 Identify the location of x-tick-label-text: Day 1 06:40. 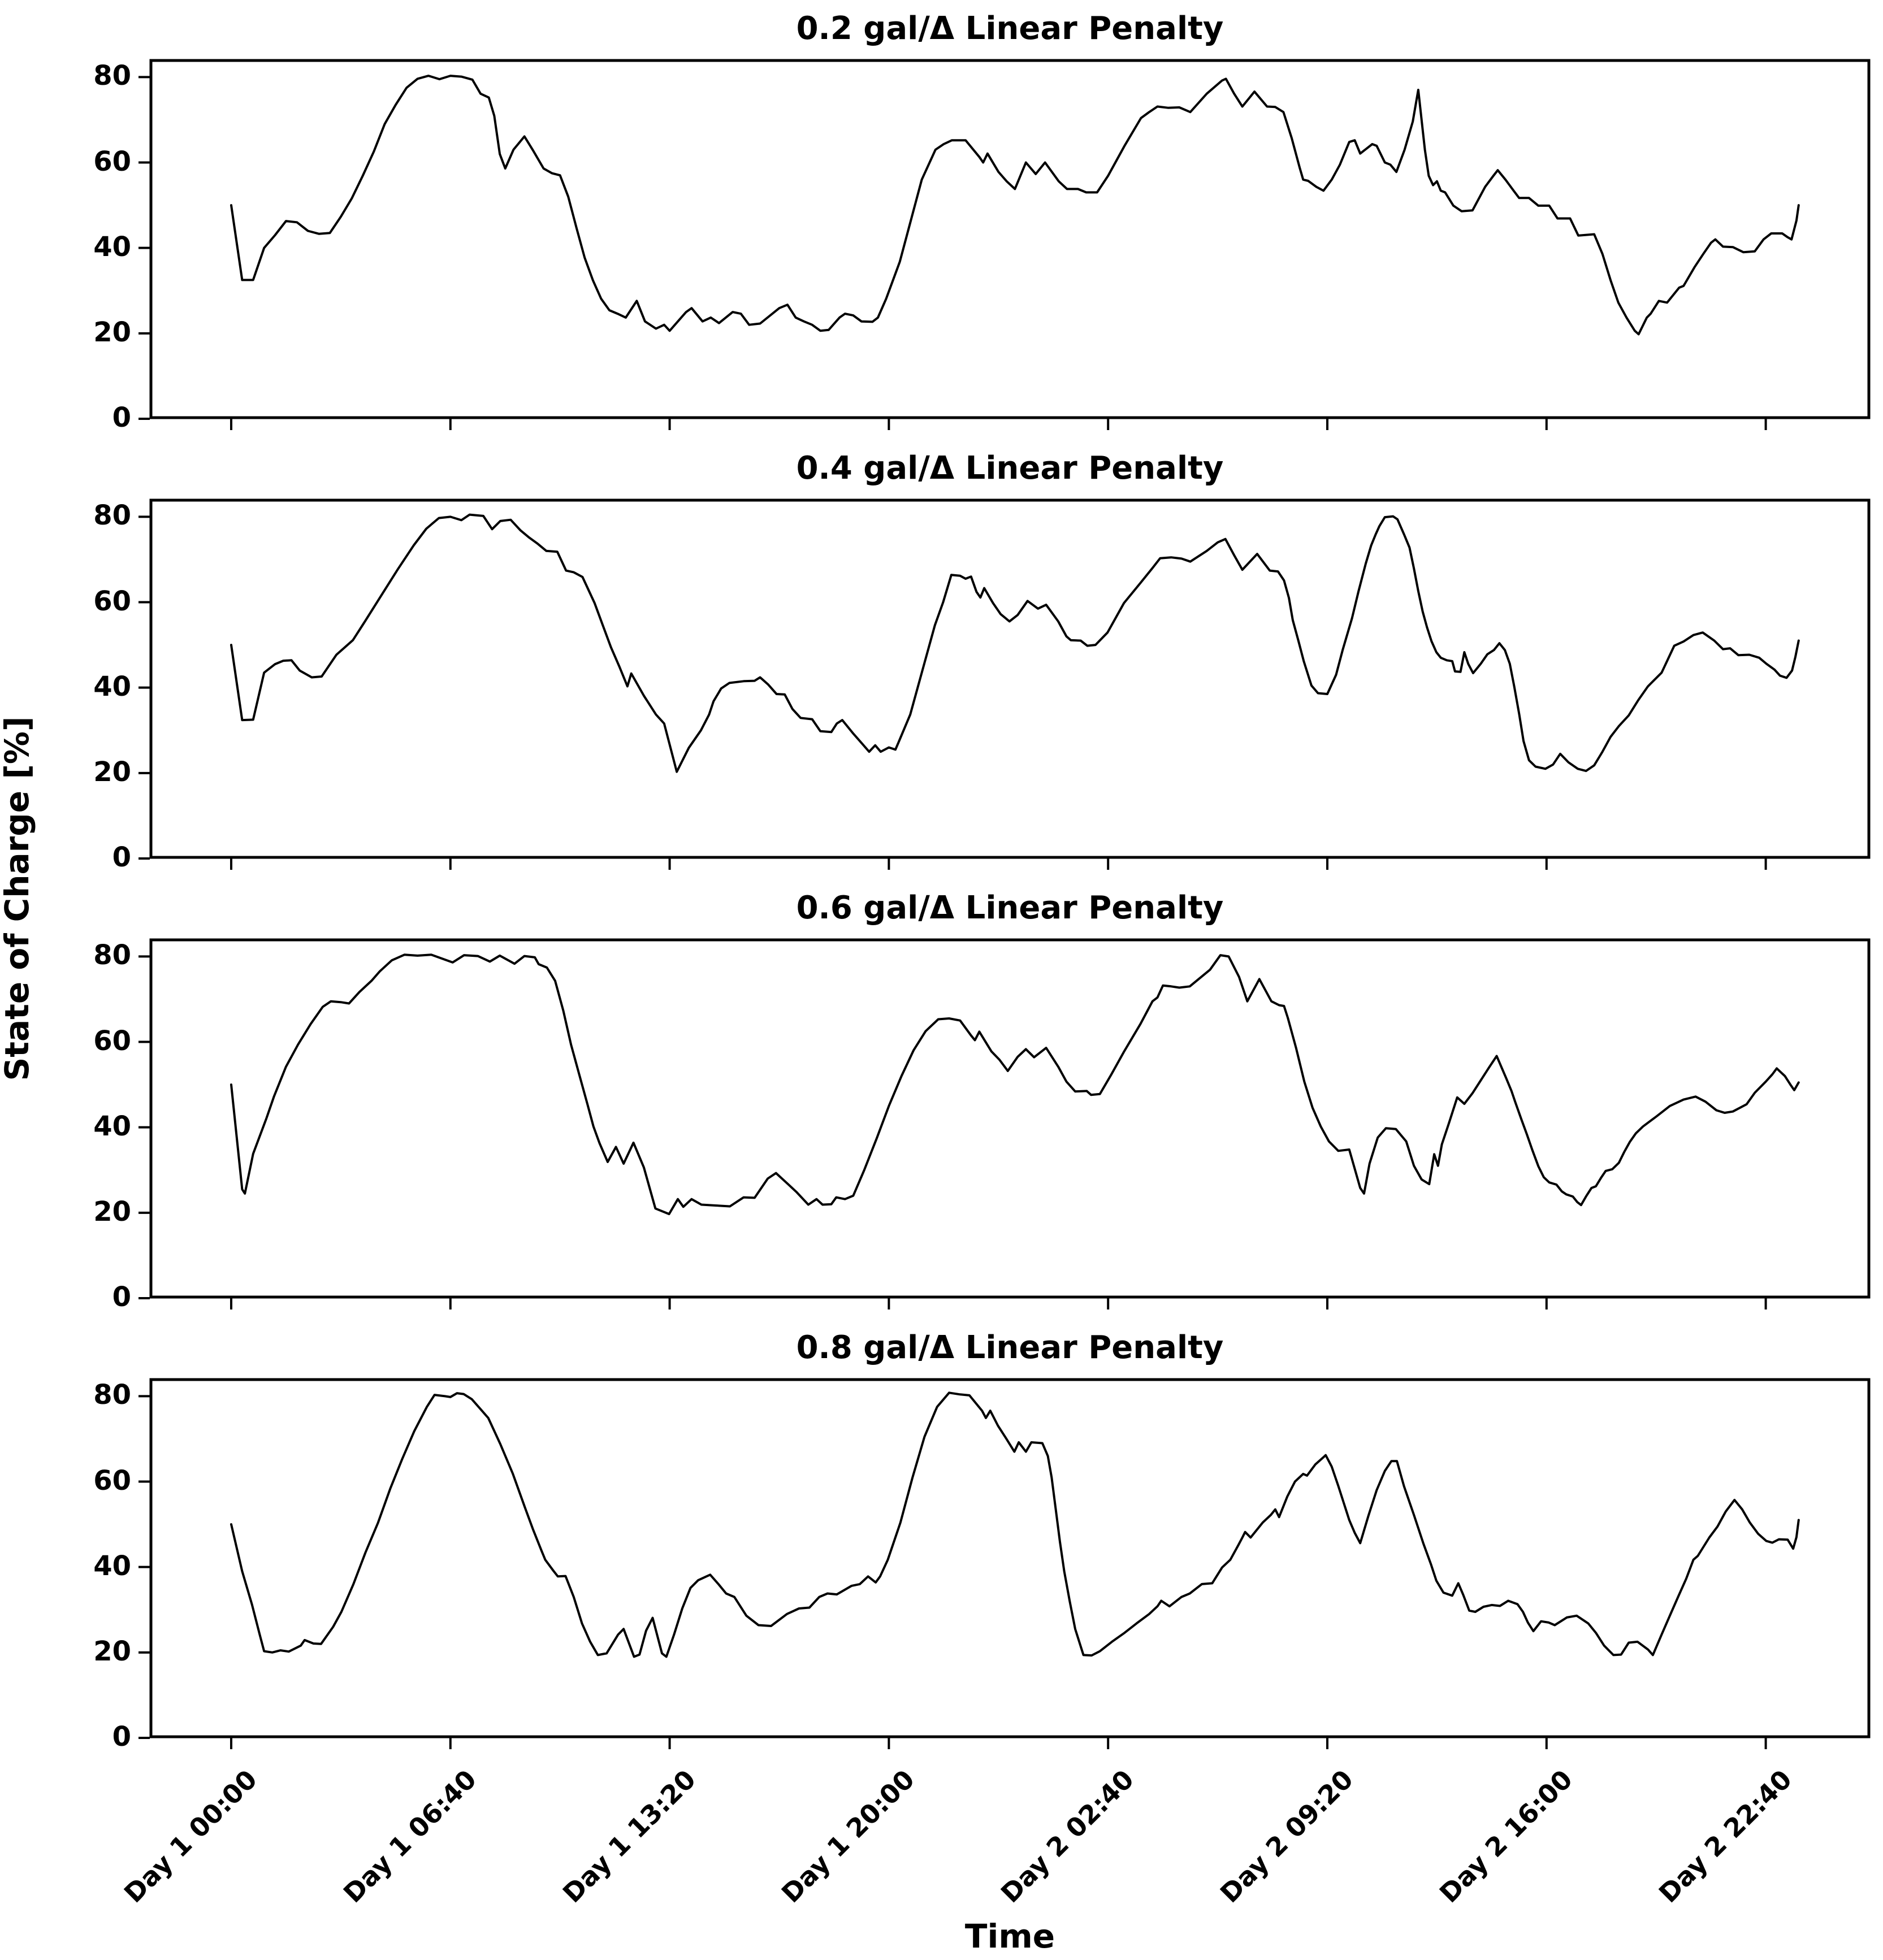
(409, 1836).